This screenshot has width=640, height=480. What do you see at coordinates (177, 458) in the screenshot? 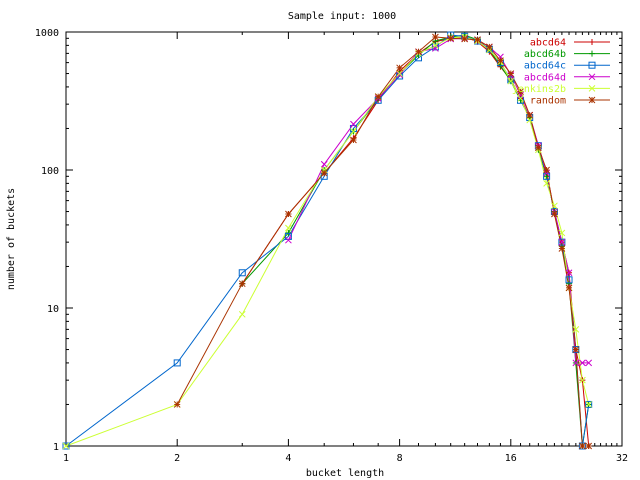
I see `x-tick-label: 2` at bounding box center [177, 458].